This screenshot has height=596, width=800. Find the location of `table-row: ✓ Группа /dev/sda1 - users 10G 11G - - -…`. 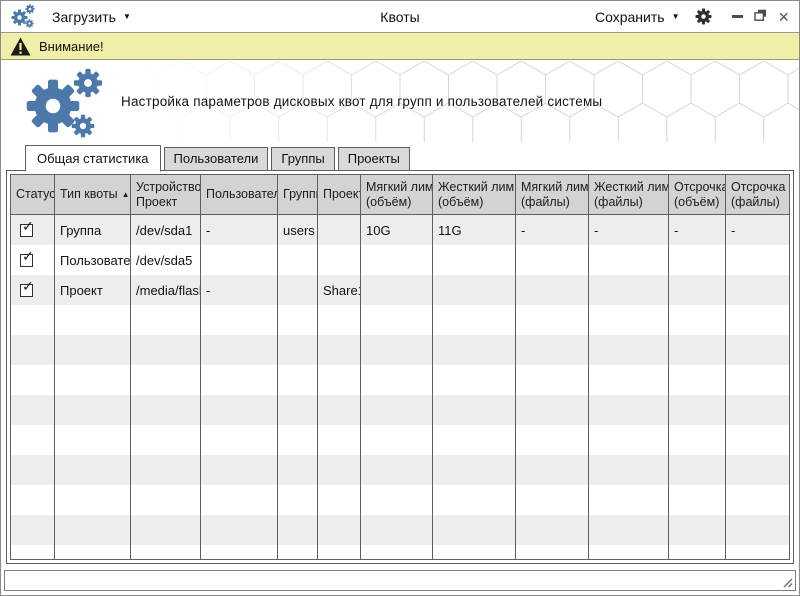

table-row: ✓ Группа /dev/sda1 - users 10G 11G - - -… is located at coordinates (400, 230).